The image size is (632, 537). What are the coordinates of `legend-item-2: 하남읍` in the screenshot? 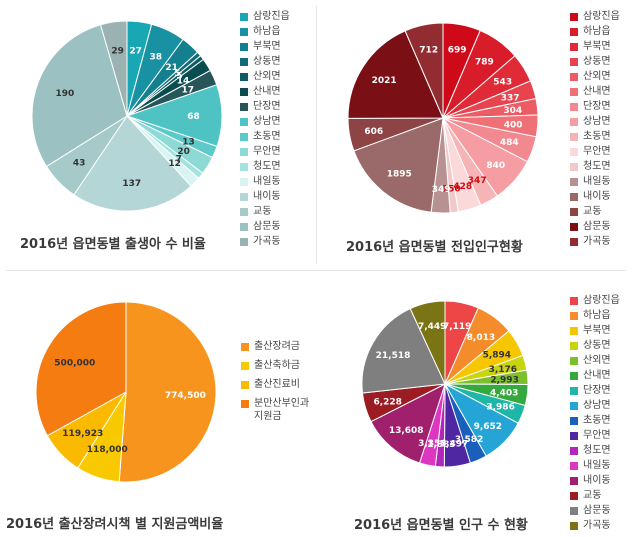 It's located at (595, 31).